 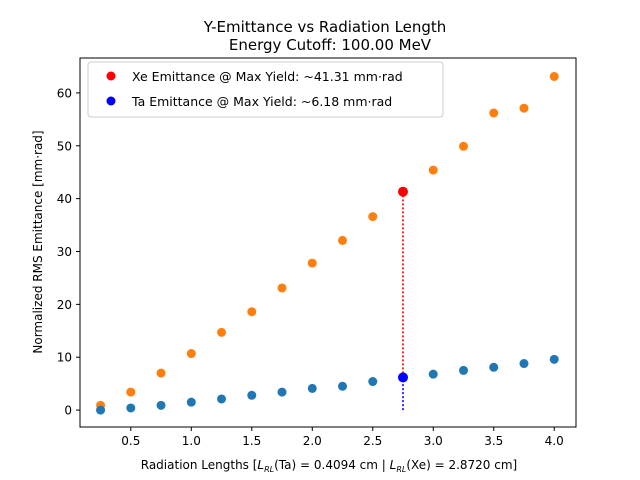 What do you see at coordinates (332, 465) in the screenshot?
I see `x-axis-label-ta-value: (Ta) = 0.4094 cm |` at bounding box center [332, 465].